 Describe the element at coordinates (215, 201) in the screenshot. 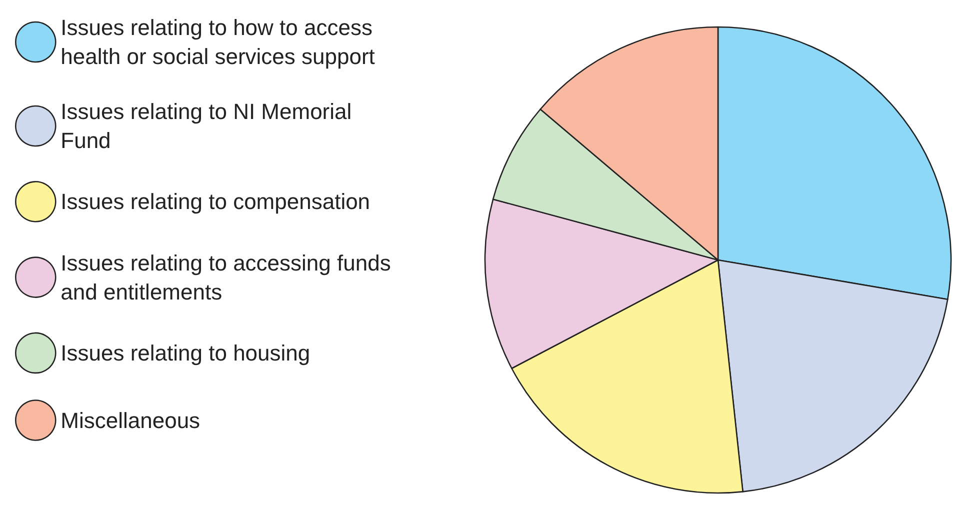

I see `legend-label: Issues relating to compensation` at that location.